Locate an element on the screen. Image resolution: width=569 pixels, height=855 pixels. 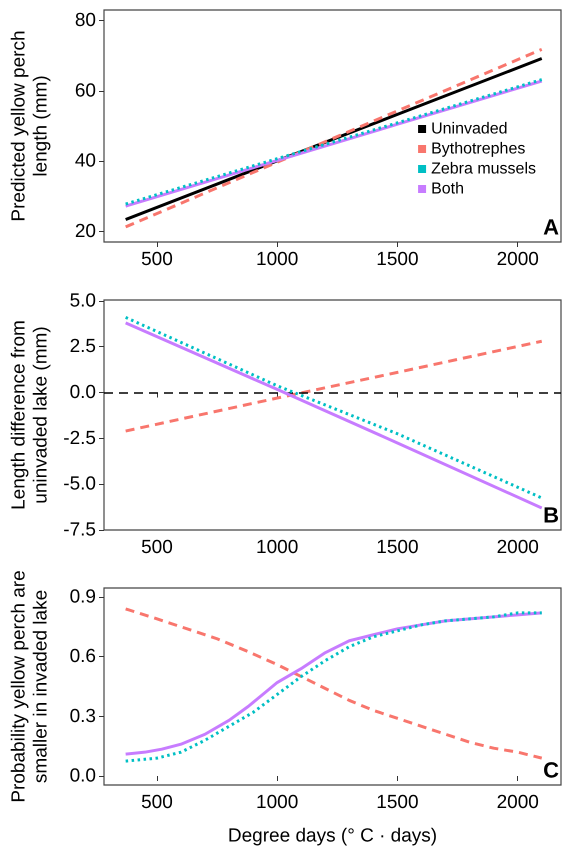
x-axis-title: Degree days (° C · days) is located at coordinates (333, 836).